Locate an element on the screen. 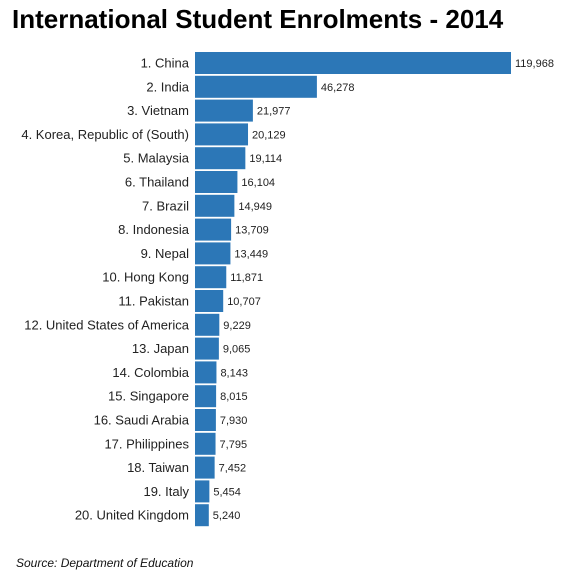 The width and height of the screenshot is (562, 572). category-label: 4. Korea, Republic of (South) is located at coordinates (105, 134).